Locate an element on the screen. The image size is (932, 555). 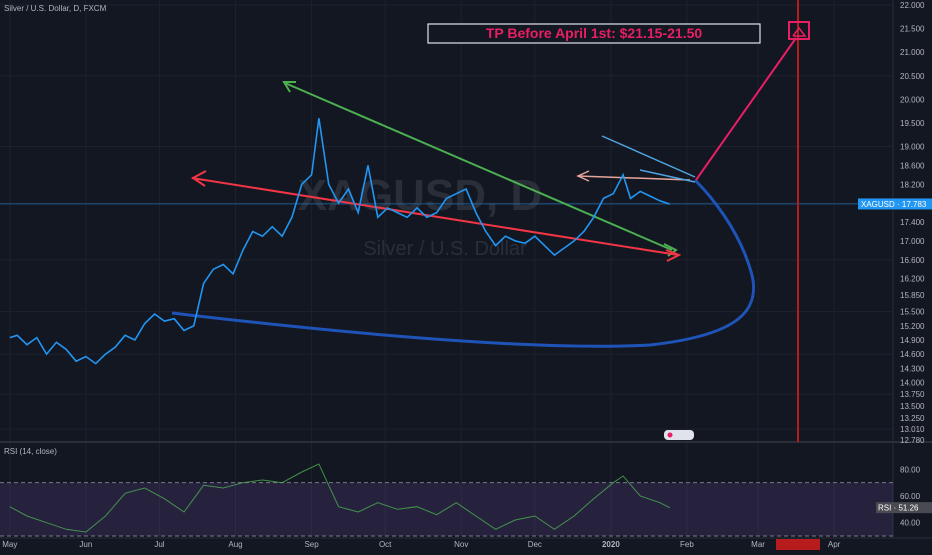
time-tick-label: Sep is located at coordinates (311, 544).